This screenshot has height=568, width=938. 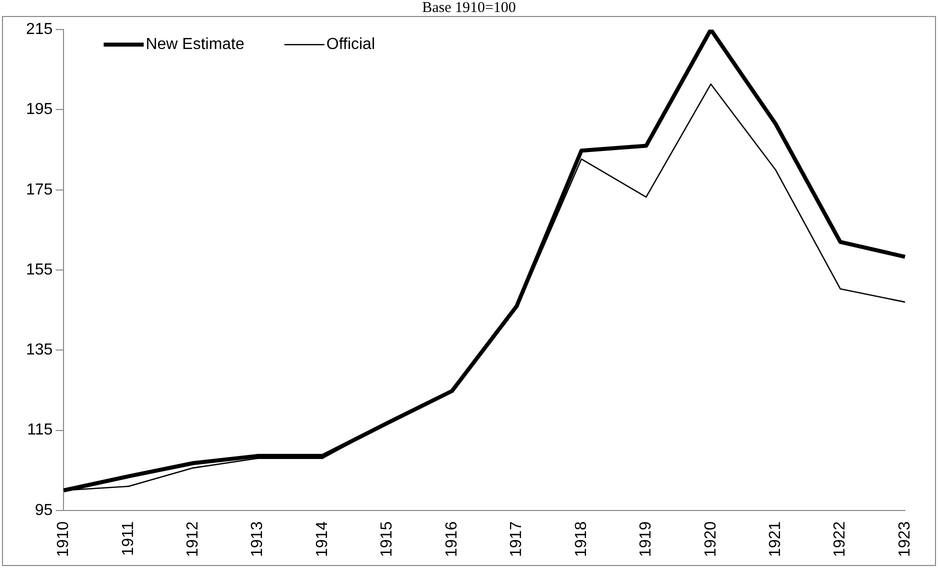 I want to click on x-tick-label: 1921, so click(x=775, y=539).